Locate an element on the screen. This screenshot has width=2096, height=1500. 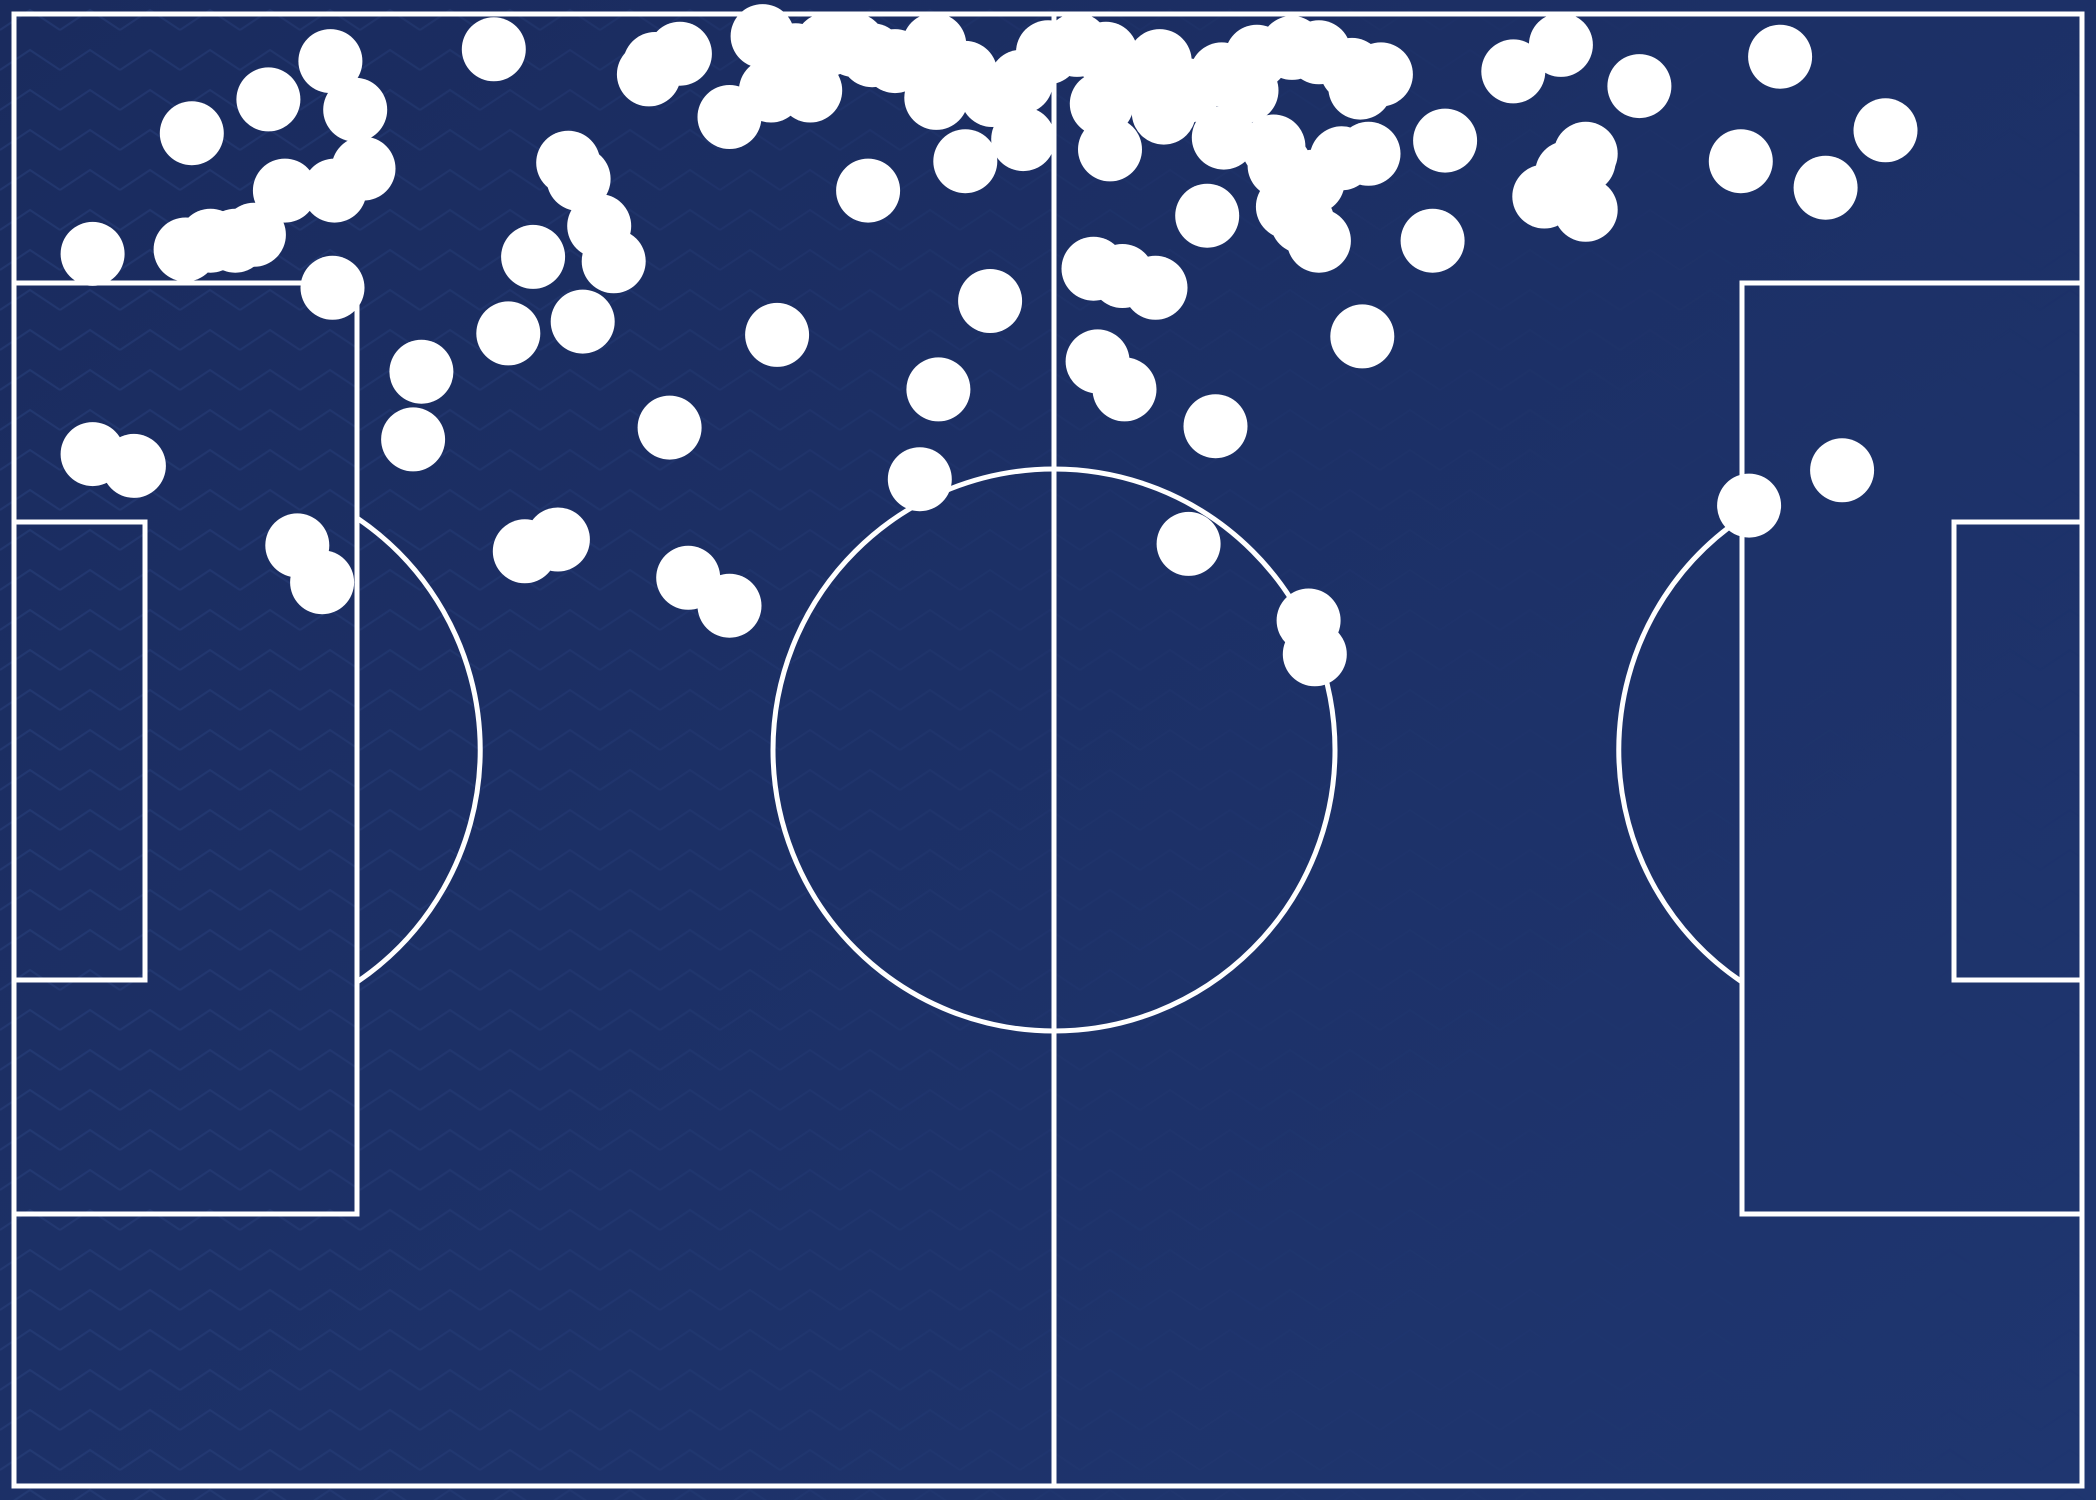
right-penalty-arc is located at coordinates (1680, 750).